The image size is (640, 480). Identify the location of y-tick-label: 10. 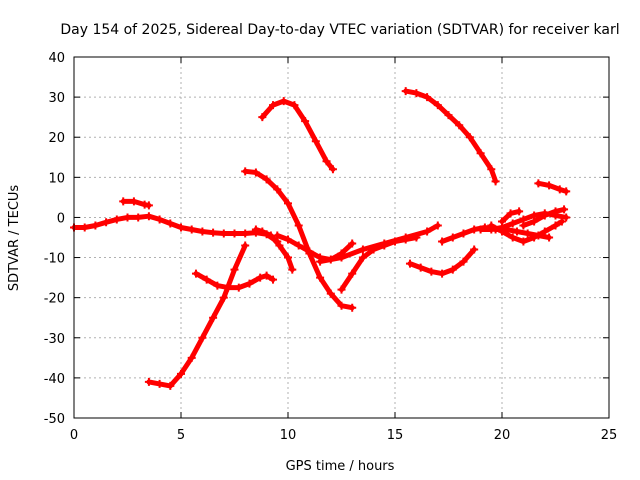
(56, 178).